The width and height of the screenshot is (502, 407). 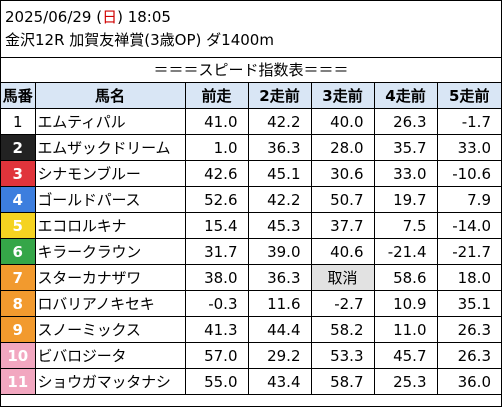 I want to click on table-row: 7 スターカナザワ 38.0 36.3 取消 58.6 18.0, so click(x=251, y=277).